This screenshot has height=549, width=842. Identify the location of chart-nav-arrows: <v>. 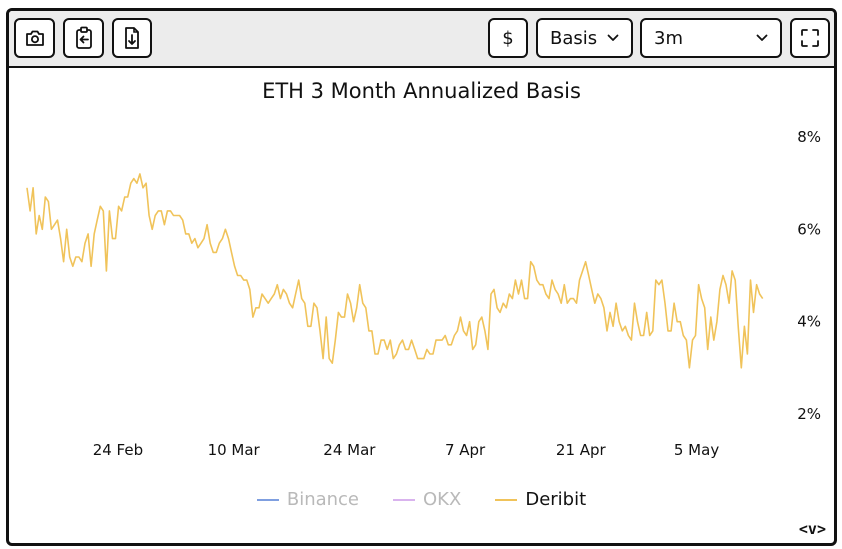
(812, 529).